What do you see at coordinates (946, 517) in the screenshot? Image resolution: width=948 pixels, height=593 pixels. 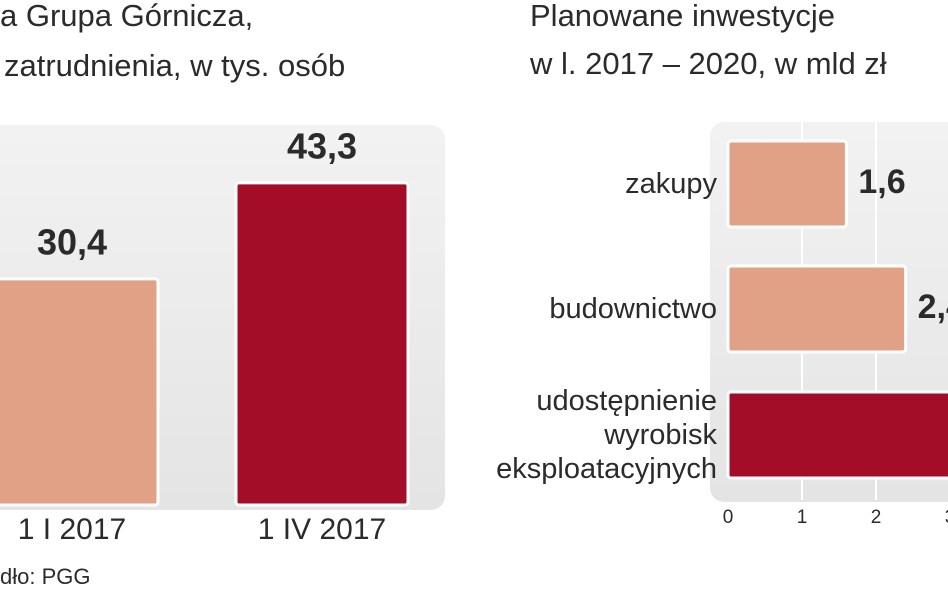 I see `x-tick-label: 3` at bounding box center [946, 517].